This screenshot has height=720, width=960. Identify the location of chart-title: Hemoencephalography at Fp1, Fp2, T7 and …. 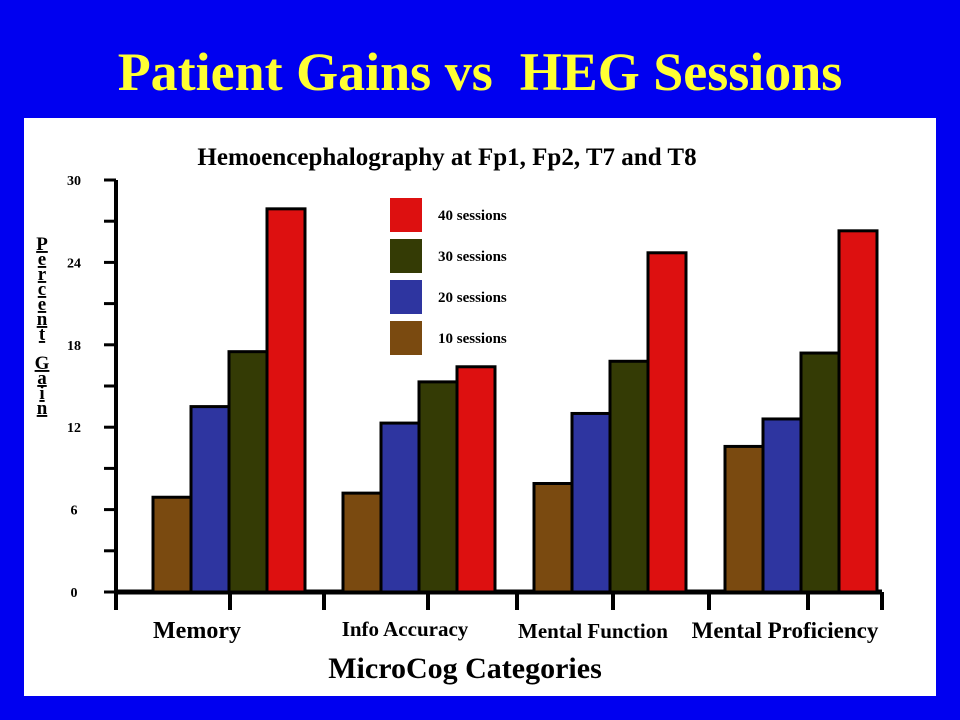
(446, 157).